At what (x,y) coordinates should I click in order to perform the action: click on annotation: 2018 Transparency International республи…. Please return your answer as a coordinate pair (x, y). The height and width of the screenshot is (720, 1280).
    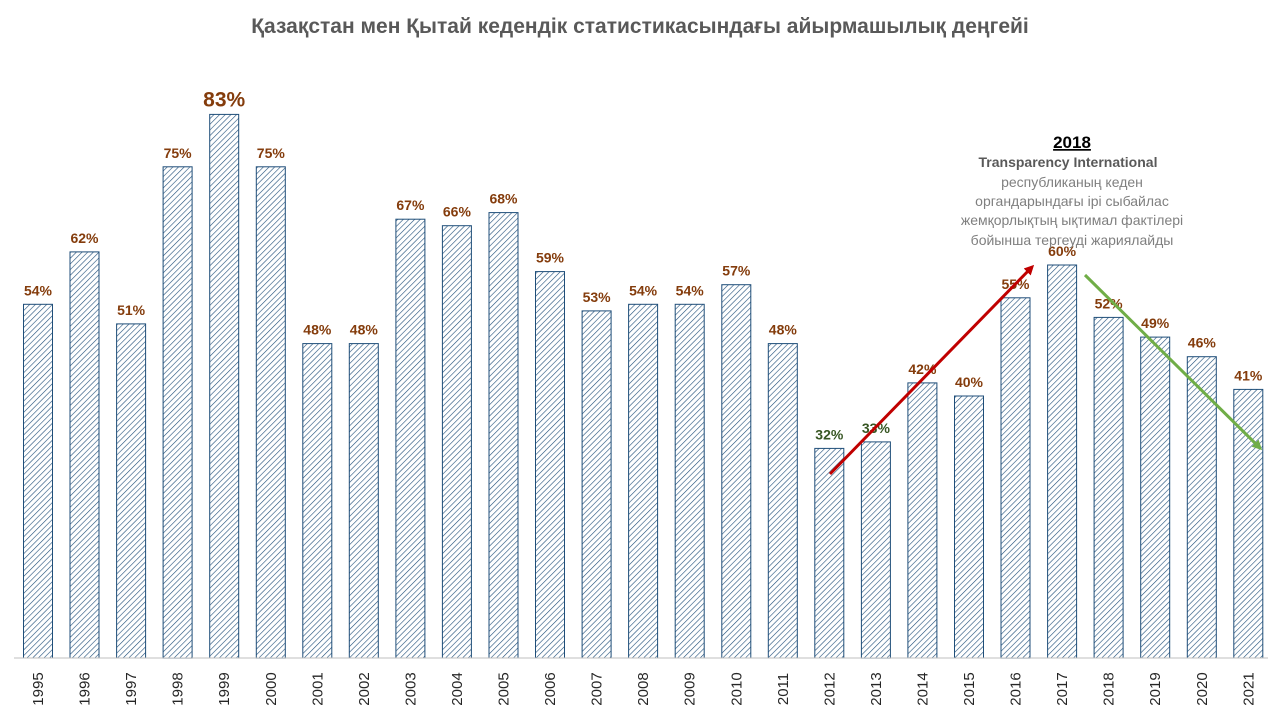
    Looking at the image, I should click on (1072, 190).